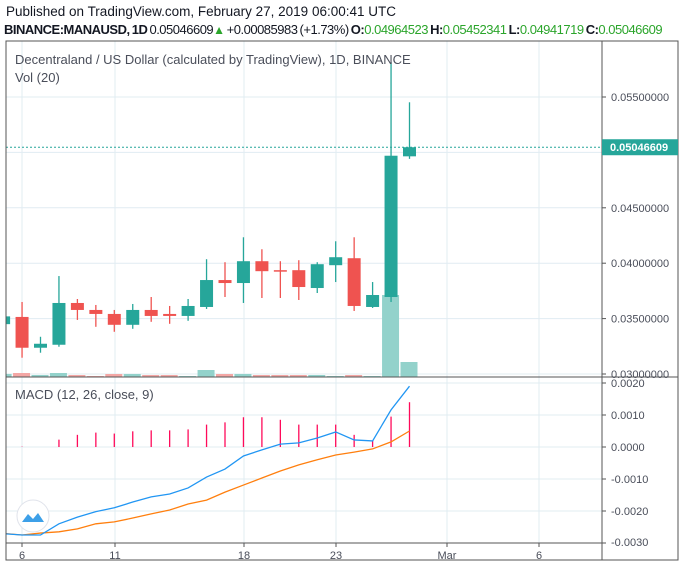 The height and width of the screenshot is (578, 685). I want to click on tradingview-logo, so click(33, 516).